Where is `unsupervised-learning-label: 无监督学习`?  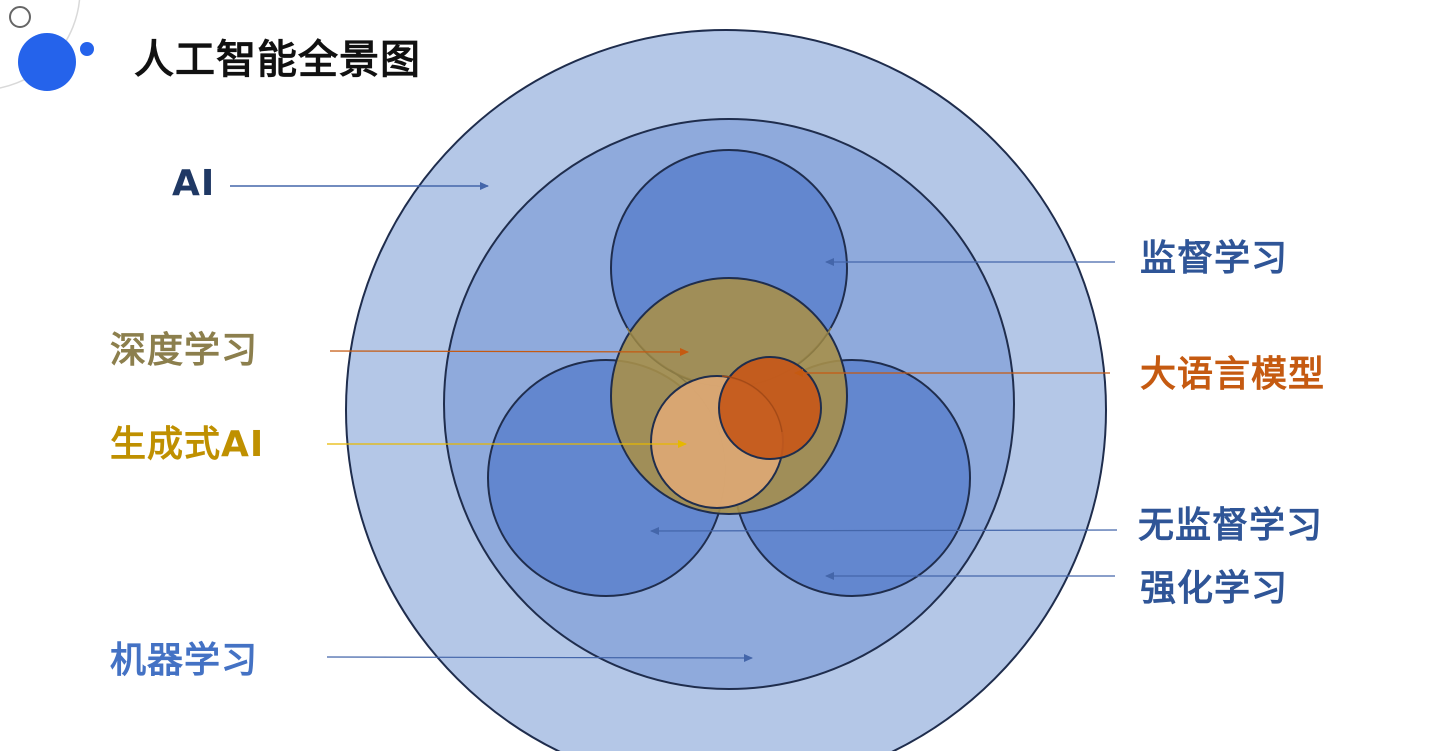 unsupervised-learning-label: 无监督学习 is located at coordinates (1231, 525).